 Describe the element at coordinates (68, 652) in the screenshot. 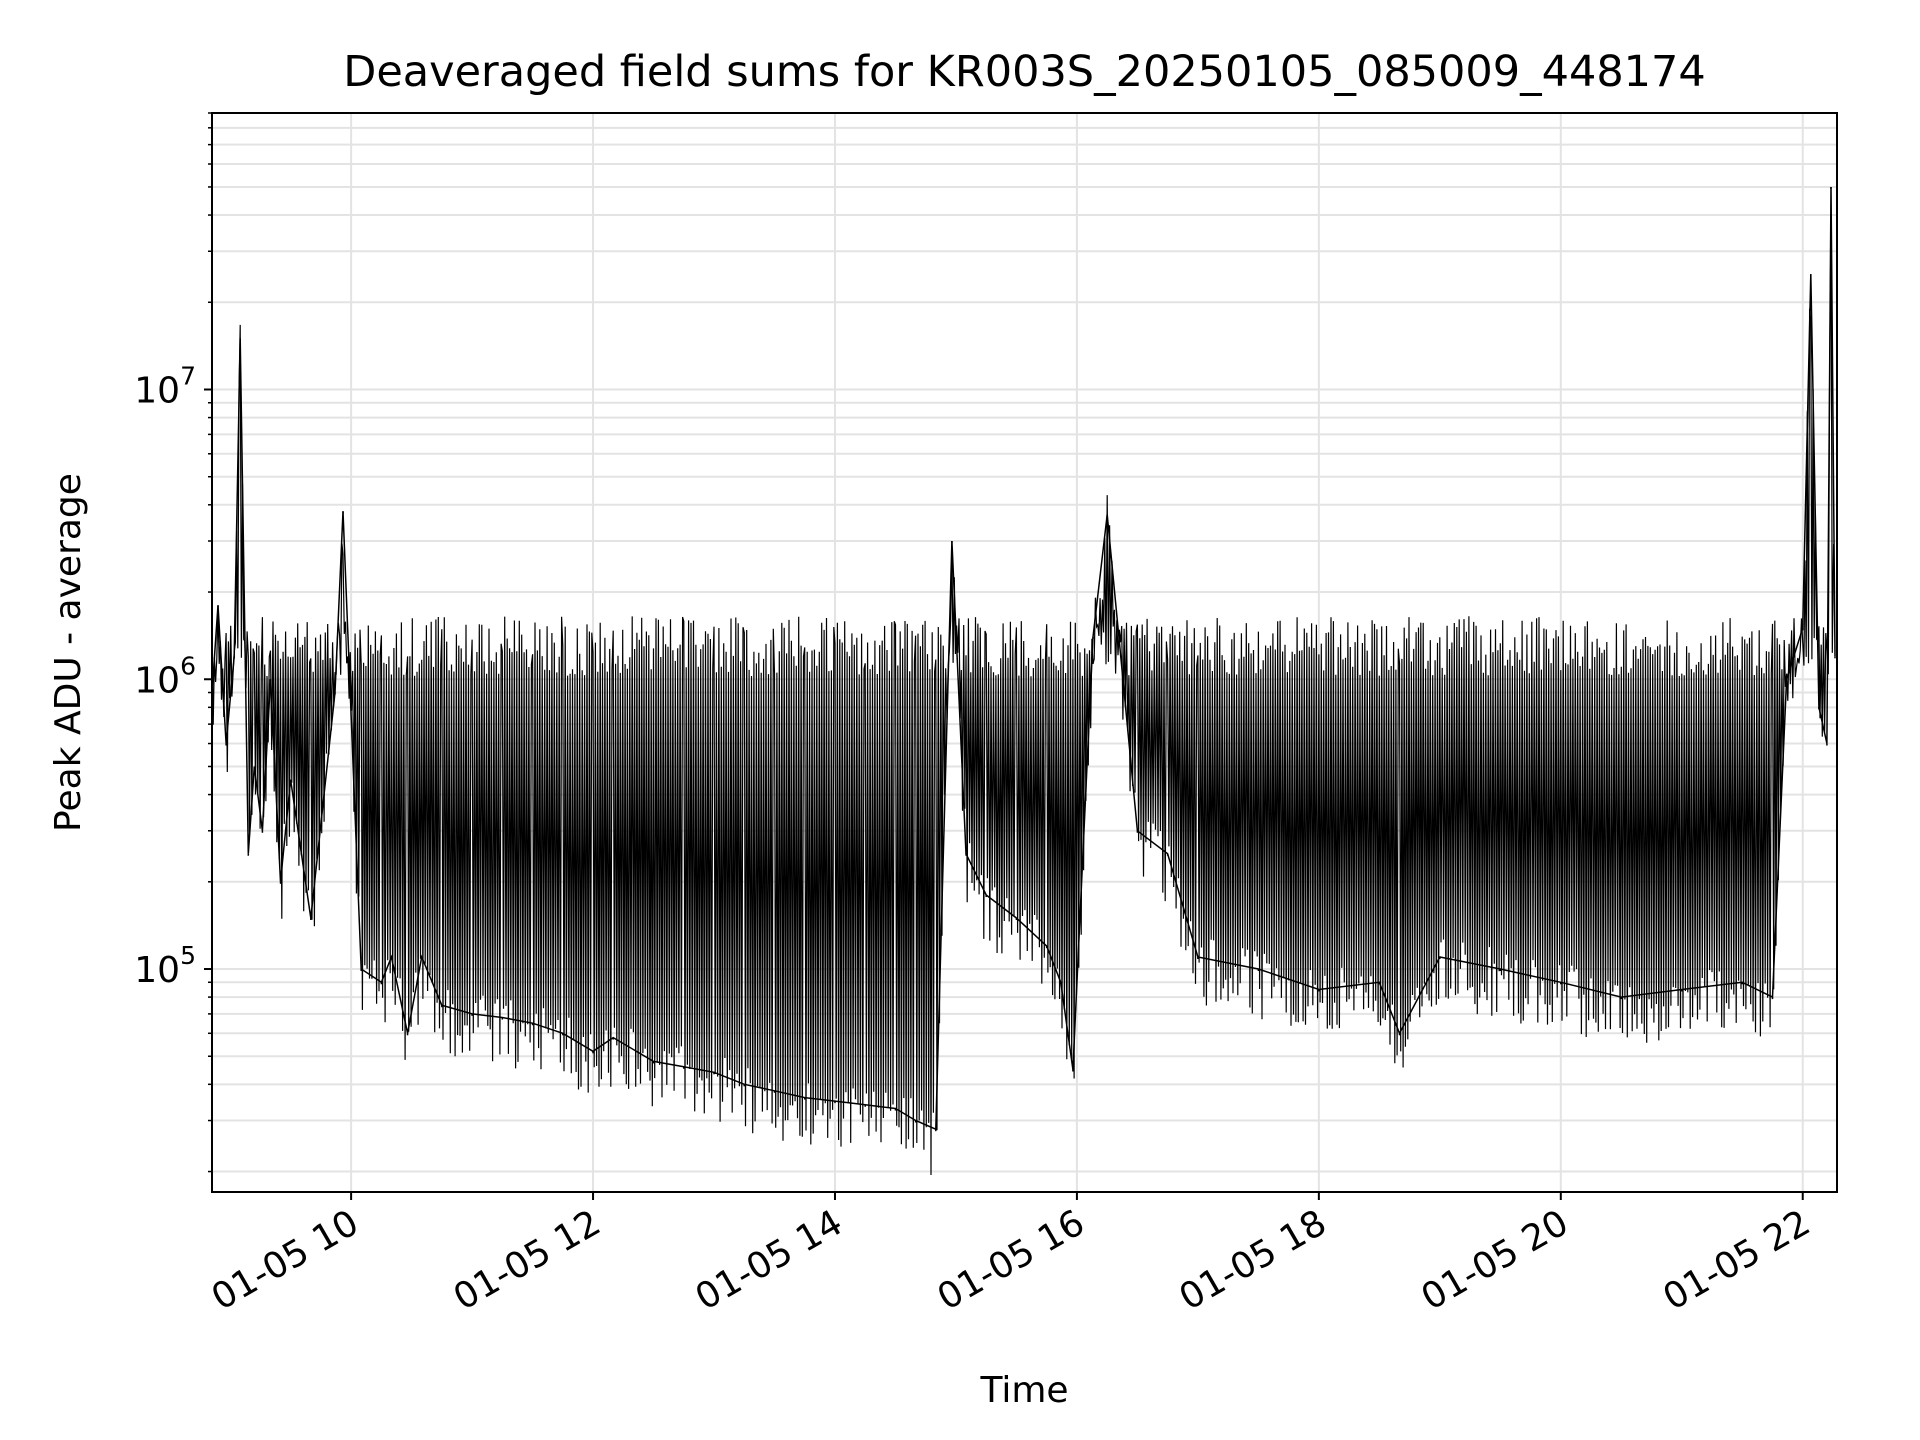

I see `y-axis-label: Peak ADU - average` at that location.